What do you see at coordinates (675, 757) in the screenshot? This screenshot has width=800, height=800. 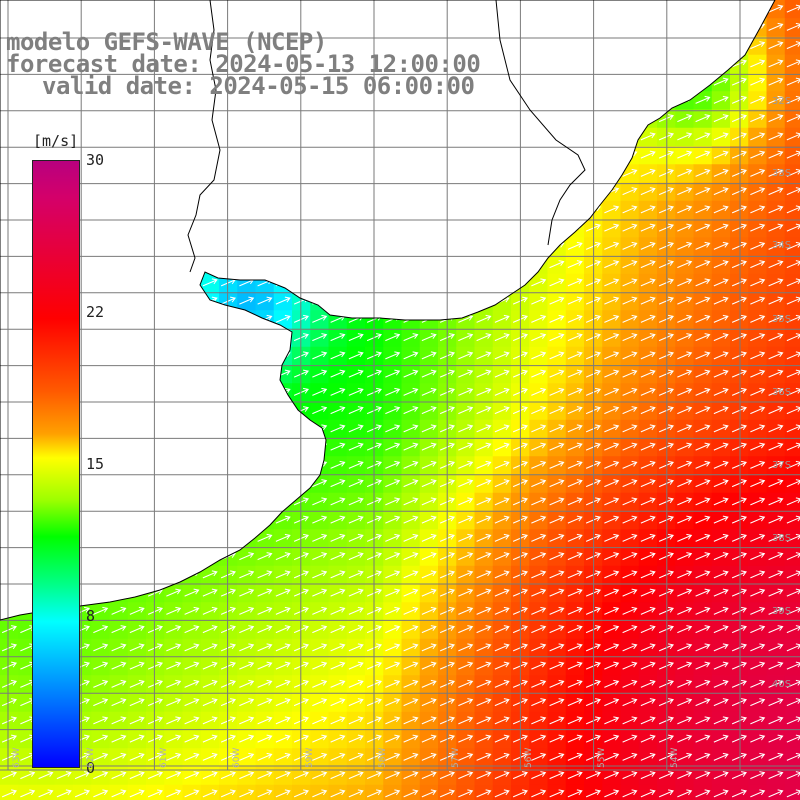 I see `lon-label-54w: 54W` at bounding box center [675, 757].